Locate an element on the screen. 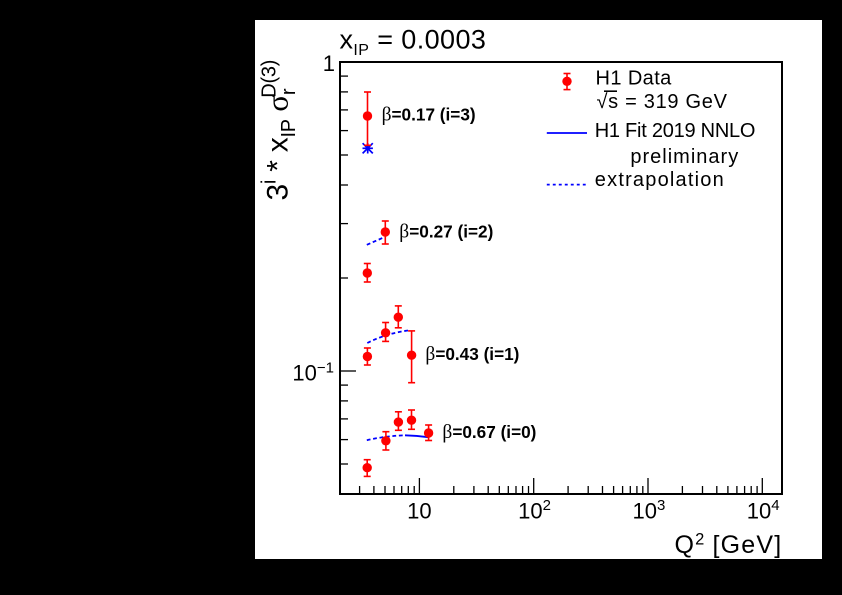 The height and width of the screenshot is (595, 842). svg-text: β=0.67 (i=0) is located at coordinates (489, 432).